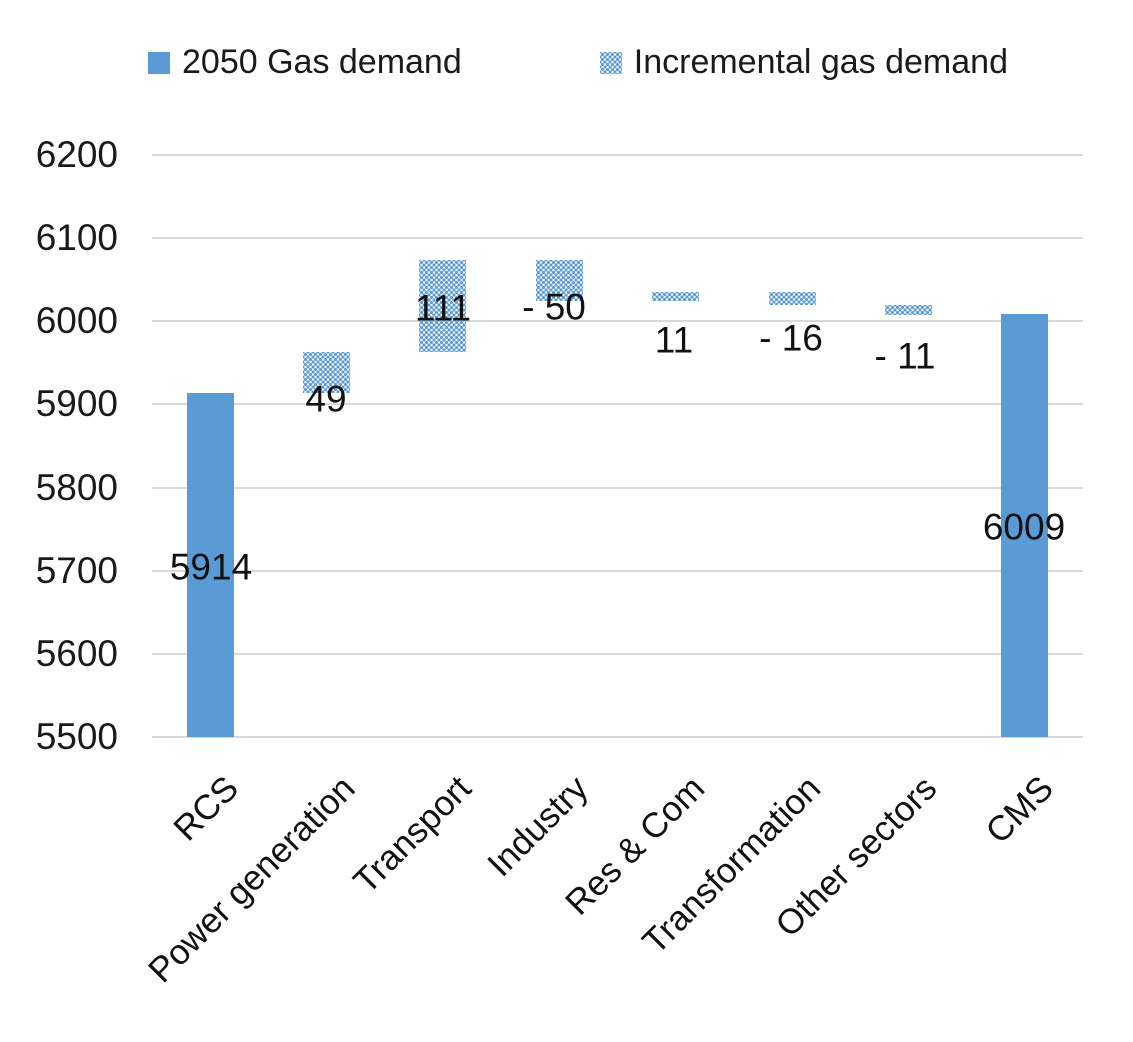 This screenshot has width=1133, height=1042. I want to click on bar-res-com, so click(676, 297).